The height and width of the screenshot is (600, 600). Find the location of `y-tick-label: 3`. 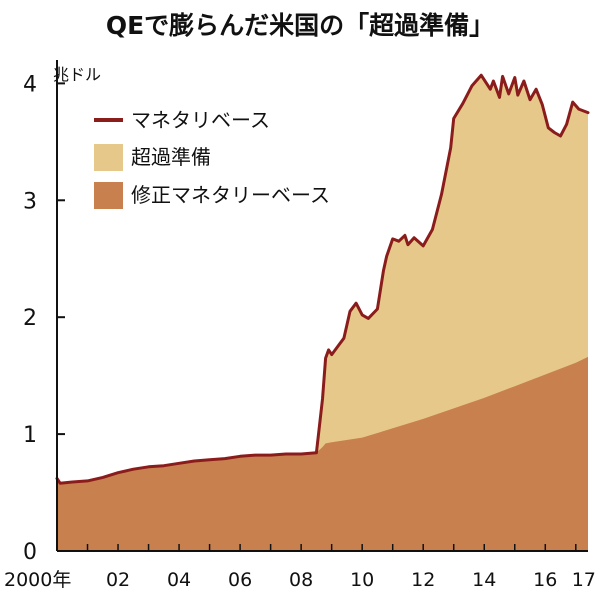

y-tick-label: 3 is located at coordinates (30, 201).